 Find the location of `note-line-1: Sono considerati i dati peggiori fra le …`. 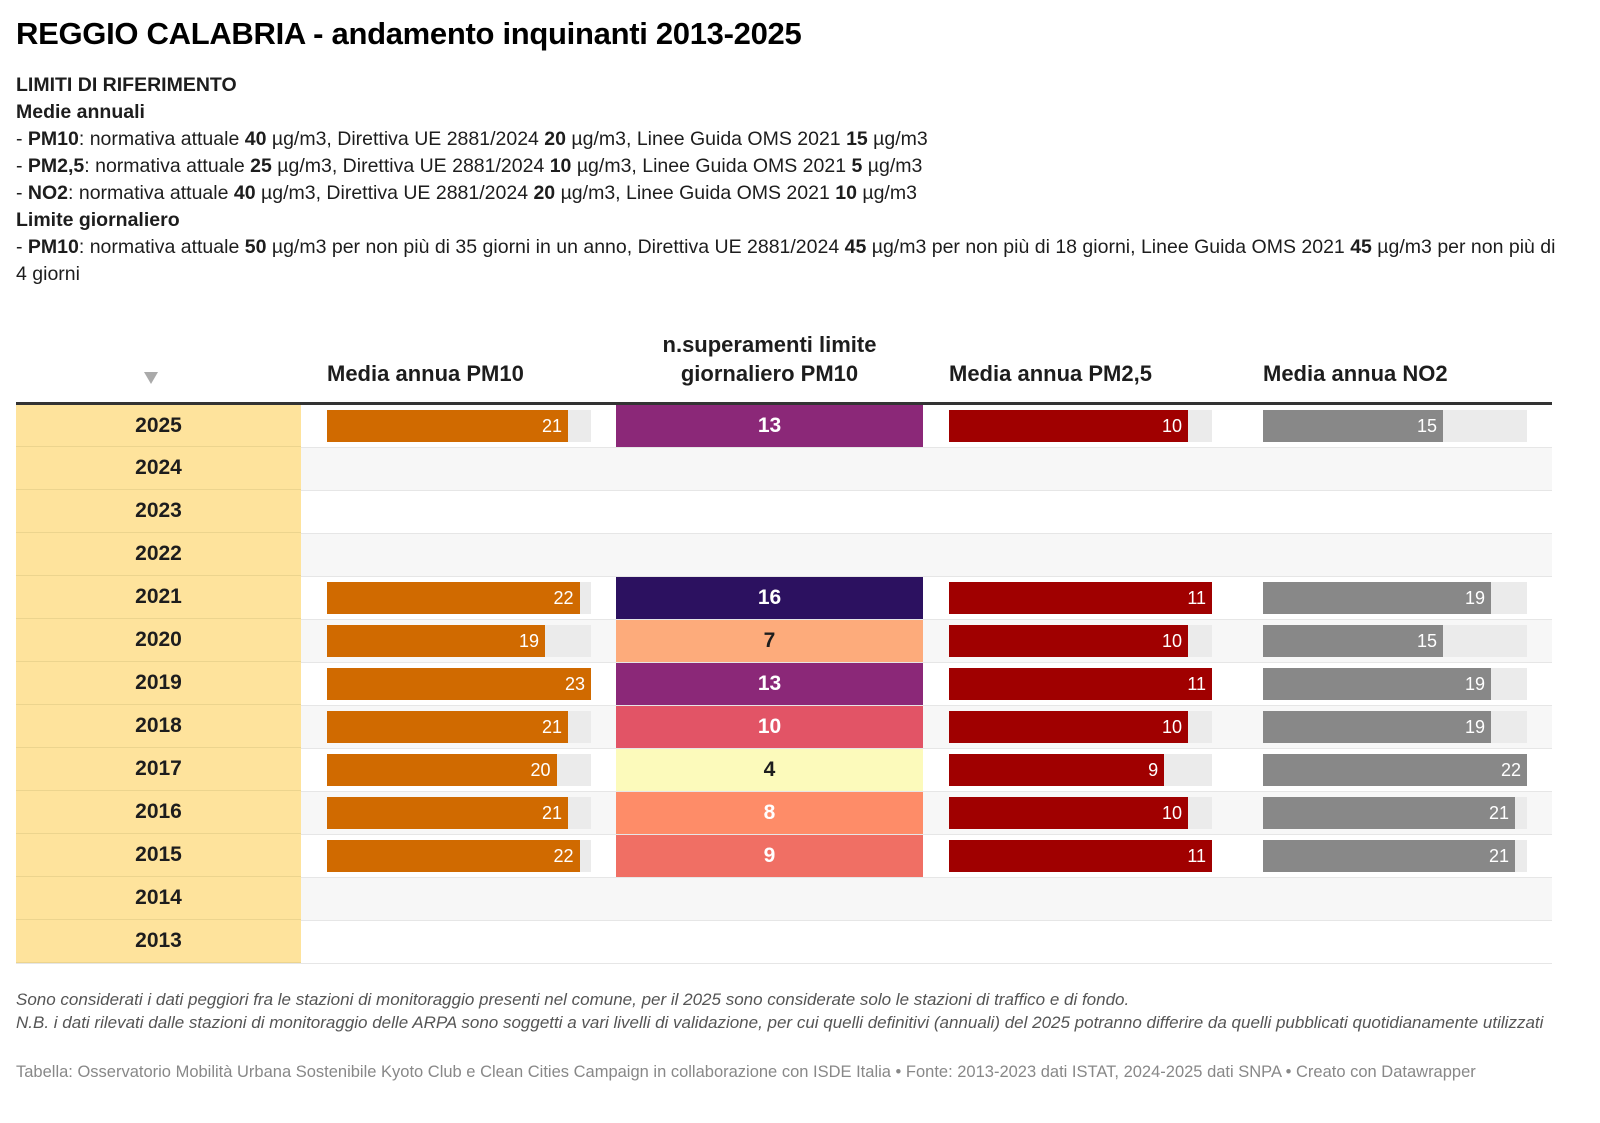

note-line-1: Sono considerati i dati peggiori fra le … is located at coordinates (573, 999).